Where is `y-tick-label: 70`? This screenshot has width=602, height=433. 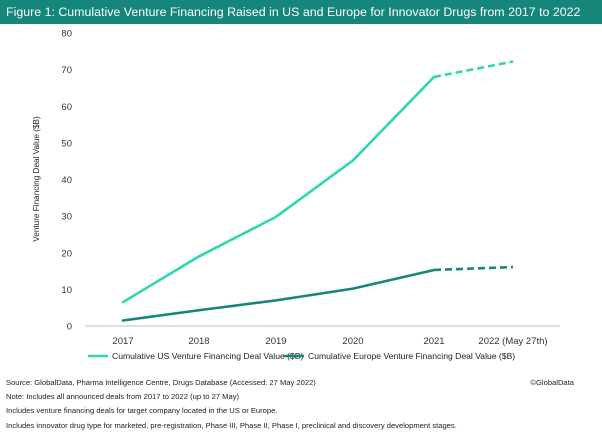
y-tick-label: 70 is located at coordinates (66, 70).